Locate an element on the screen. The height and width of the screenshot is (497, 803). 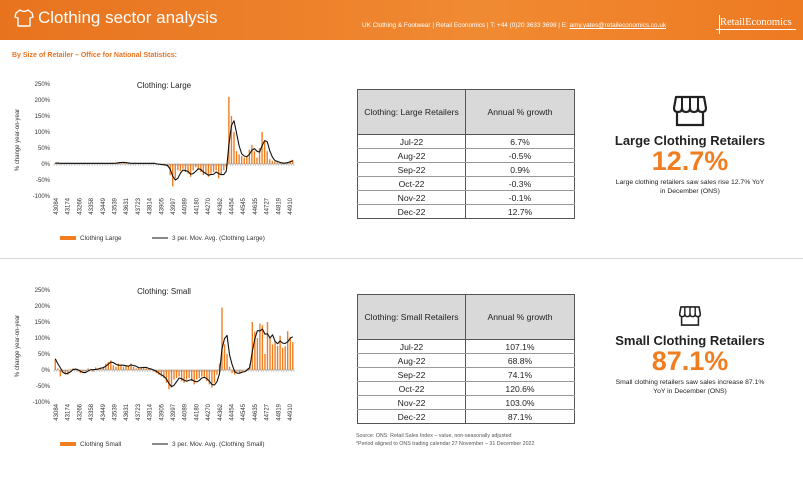
legend-label-line: 3 per. Mov. Avg. (Clothing Small) is located at coordinates (218, 444).